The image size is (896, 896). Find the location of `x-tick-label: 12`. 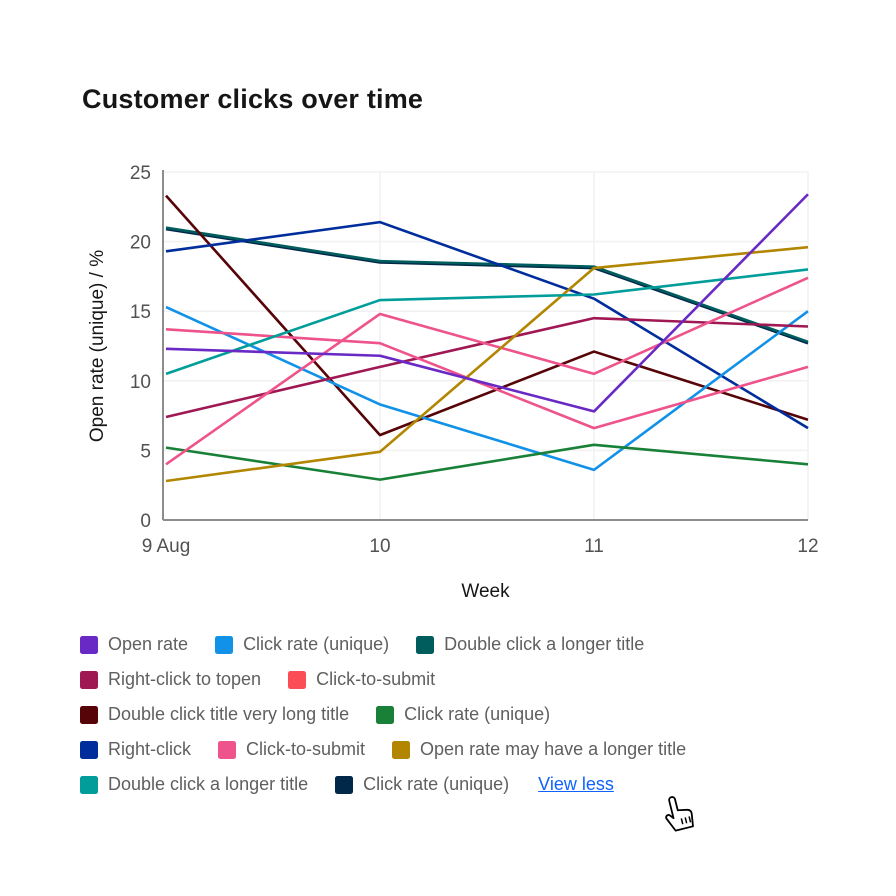

x-tick-label: 12 is located at coordinates (807, 546).